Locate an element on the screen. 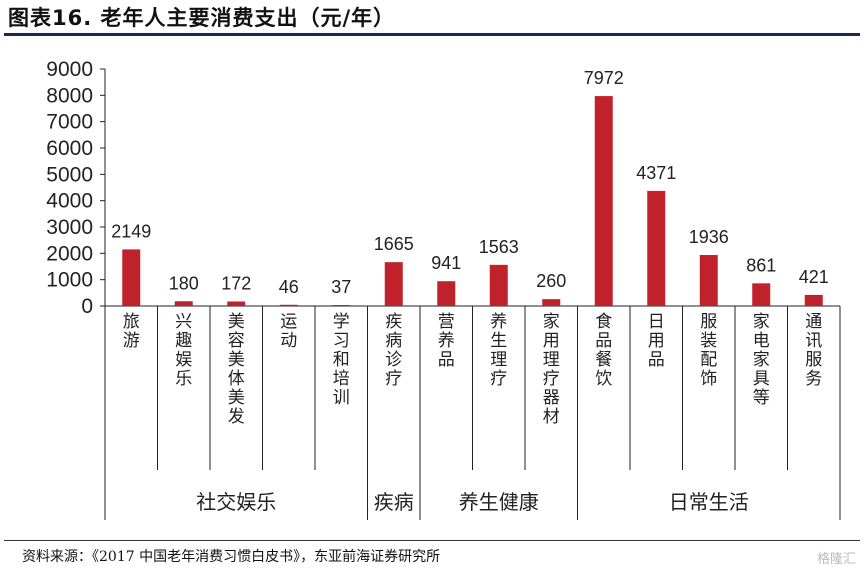  value-label: 941 is located at coordinates (446, 263).